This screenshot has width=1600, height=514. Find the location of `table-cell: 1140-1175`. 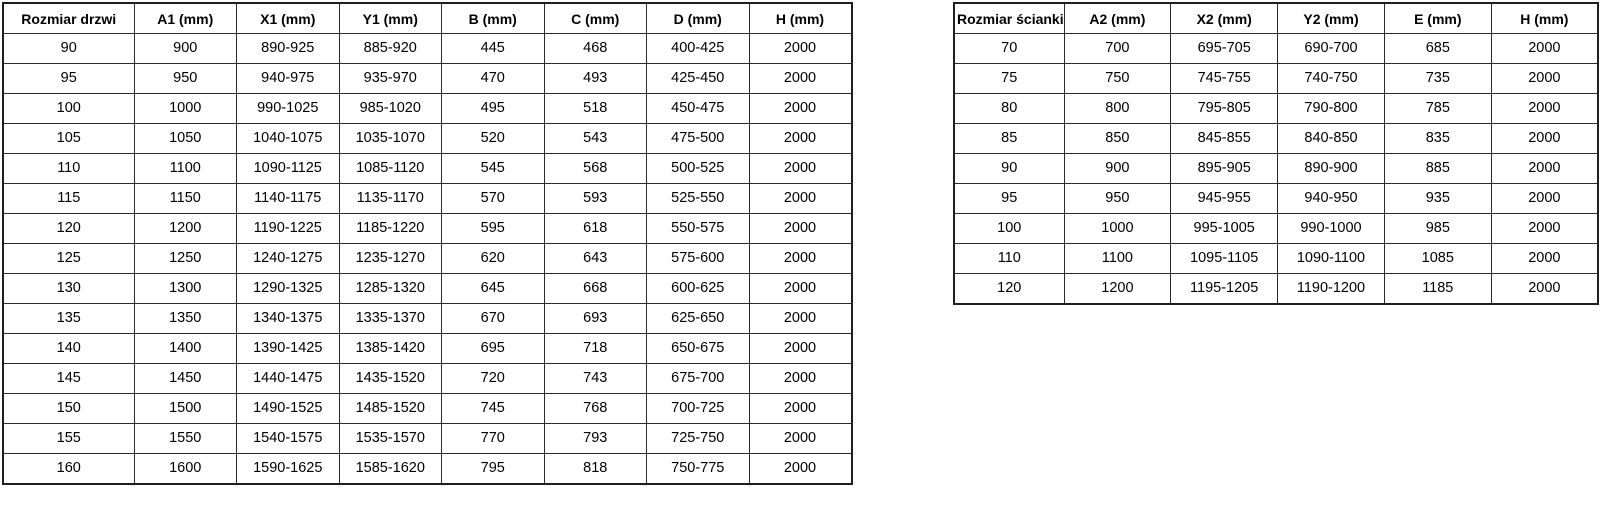

table-cell: 1140-1175 is located at coordinates (288, 198).